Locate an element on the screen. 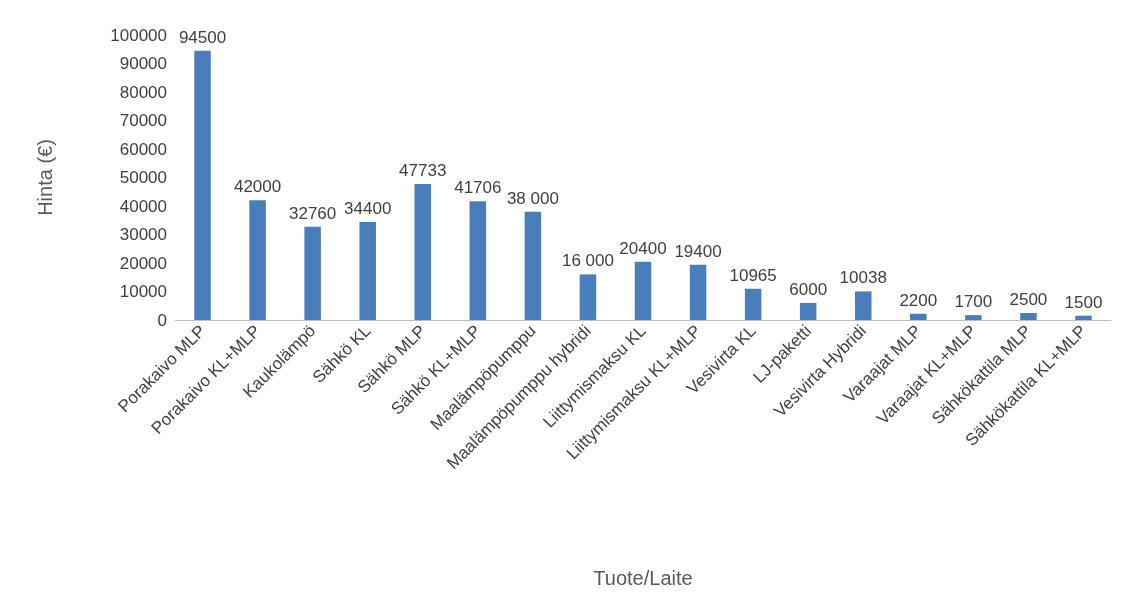 This screenshot has height=615, width=1141. data-label: 38 000 is located at coordinates (532, 198).